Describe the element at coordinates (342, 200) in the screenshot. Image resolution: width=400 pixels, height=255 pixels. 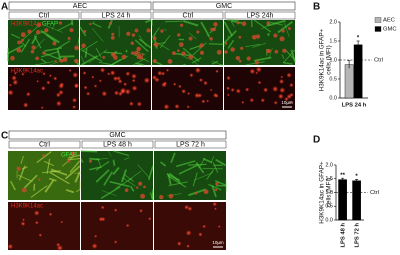
I see `bar` at that location.